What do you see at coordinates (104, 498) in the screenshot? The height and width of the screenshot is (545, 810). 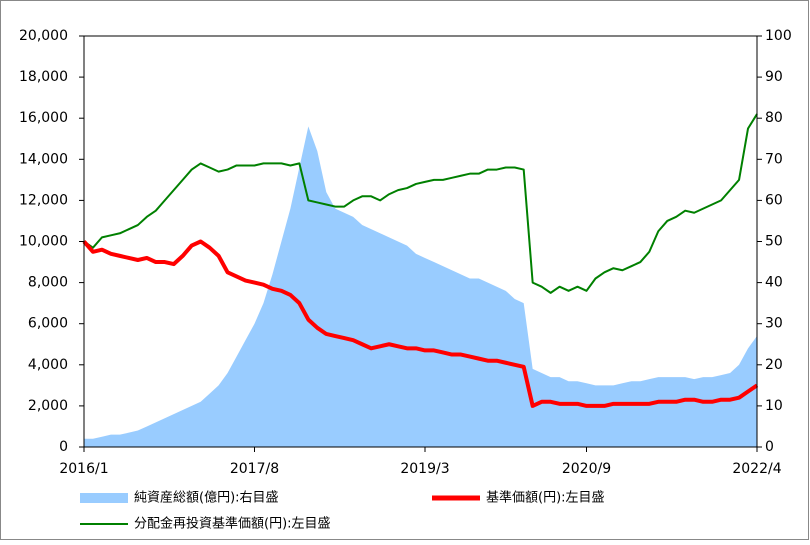 I see `legend-swatch` at bounding box center [104, 498].